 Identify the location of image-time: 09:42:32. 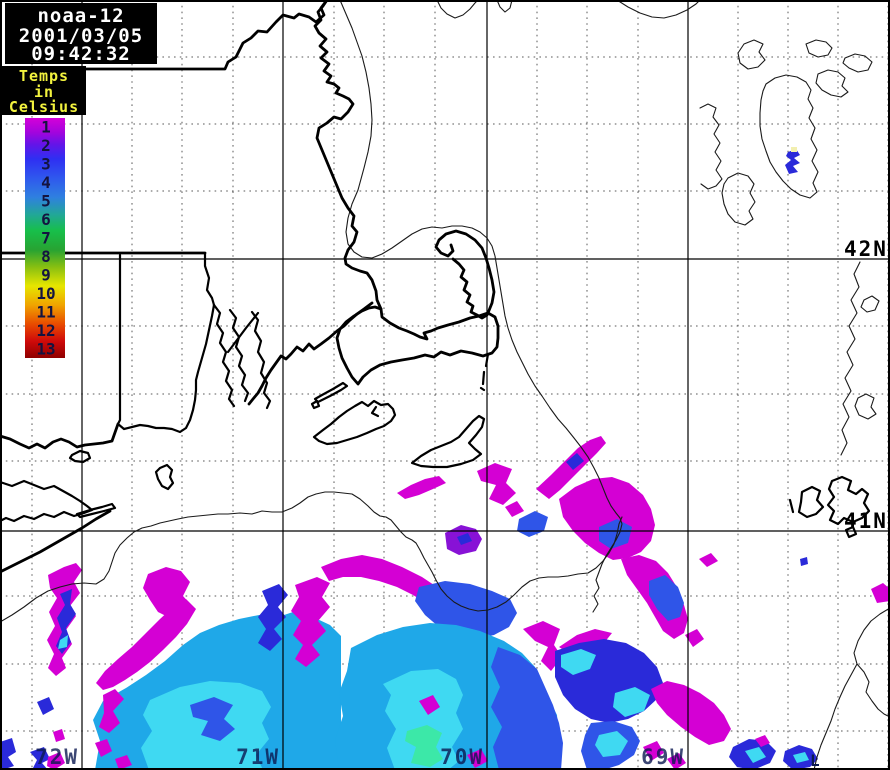
(81, 54).